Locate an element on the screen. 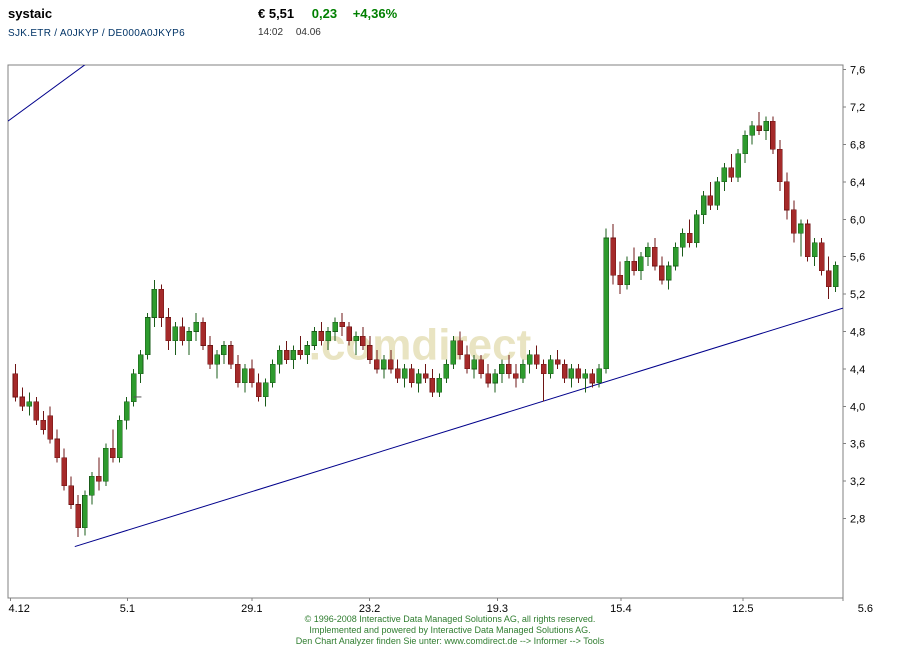 This screenshot has width=900, height=650. y-axis-label: 7,2 is located at coordinates (857, 108).